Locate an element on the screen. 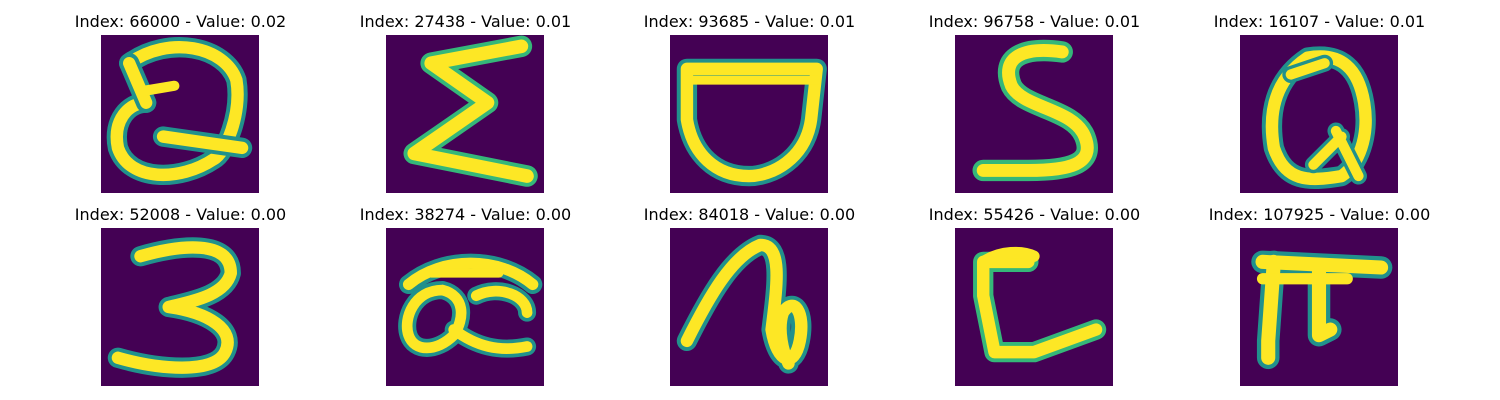 Image resolution: width=1500 pixels, height=400 pixels. panel-title: Index: 66000 - Value: 0.02 is located at coordinates (180, 21).